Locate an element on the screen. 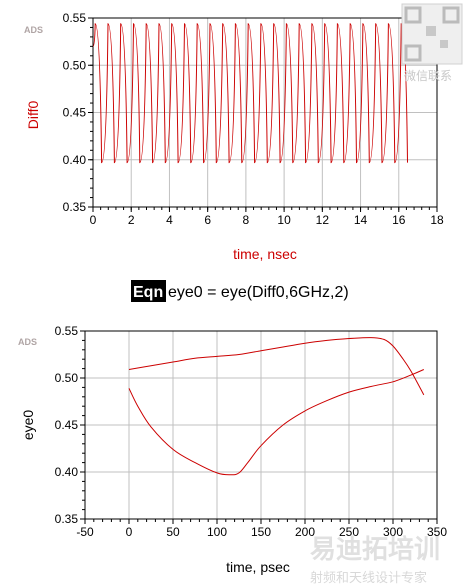 This screenshot has height=588, width=470. x-tick-label: 14 is located at coordinates (361, 220).